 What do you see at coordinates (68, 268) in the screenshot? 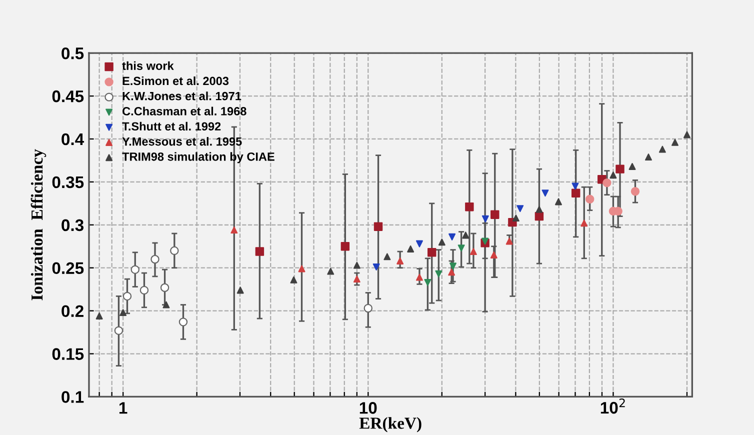
I see `y-tick-label: 0.25` at bounding box center [68, 268].